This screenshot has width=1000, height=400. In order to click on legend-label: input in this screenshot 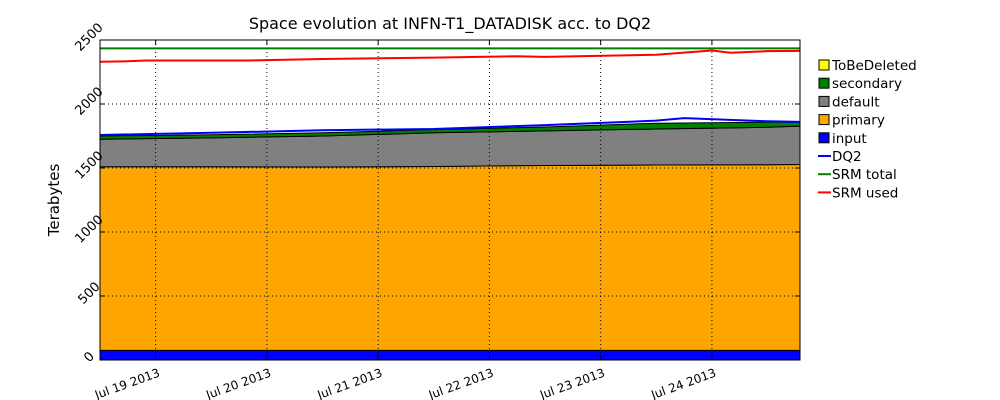, I will do `click(849, 139)`.